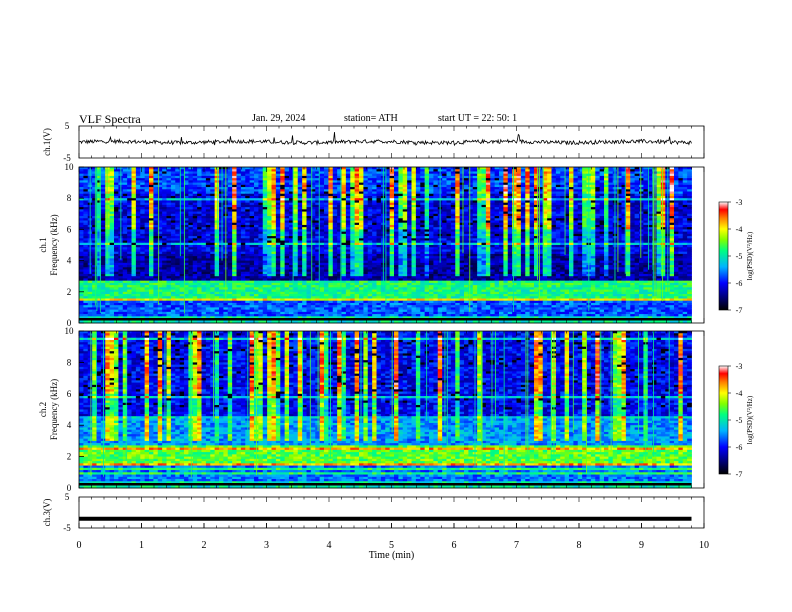 The image size is (792, 612). I want to click on ch1-colorbar-tick-label: -6, so click(739, 283).